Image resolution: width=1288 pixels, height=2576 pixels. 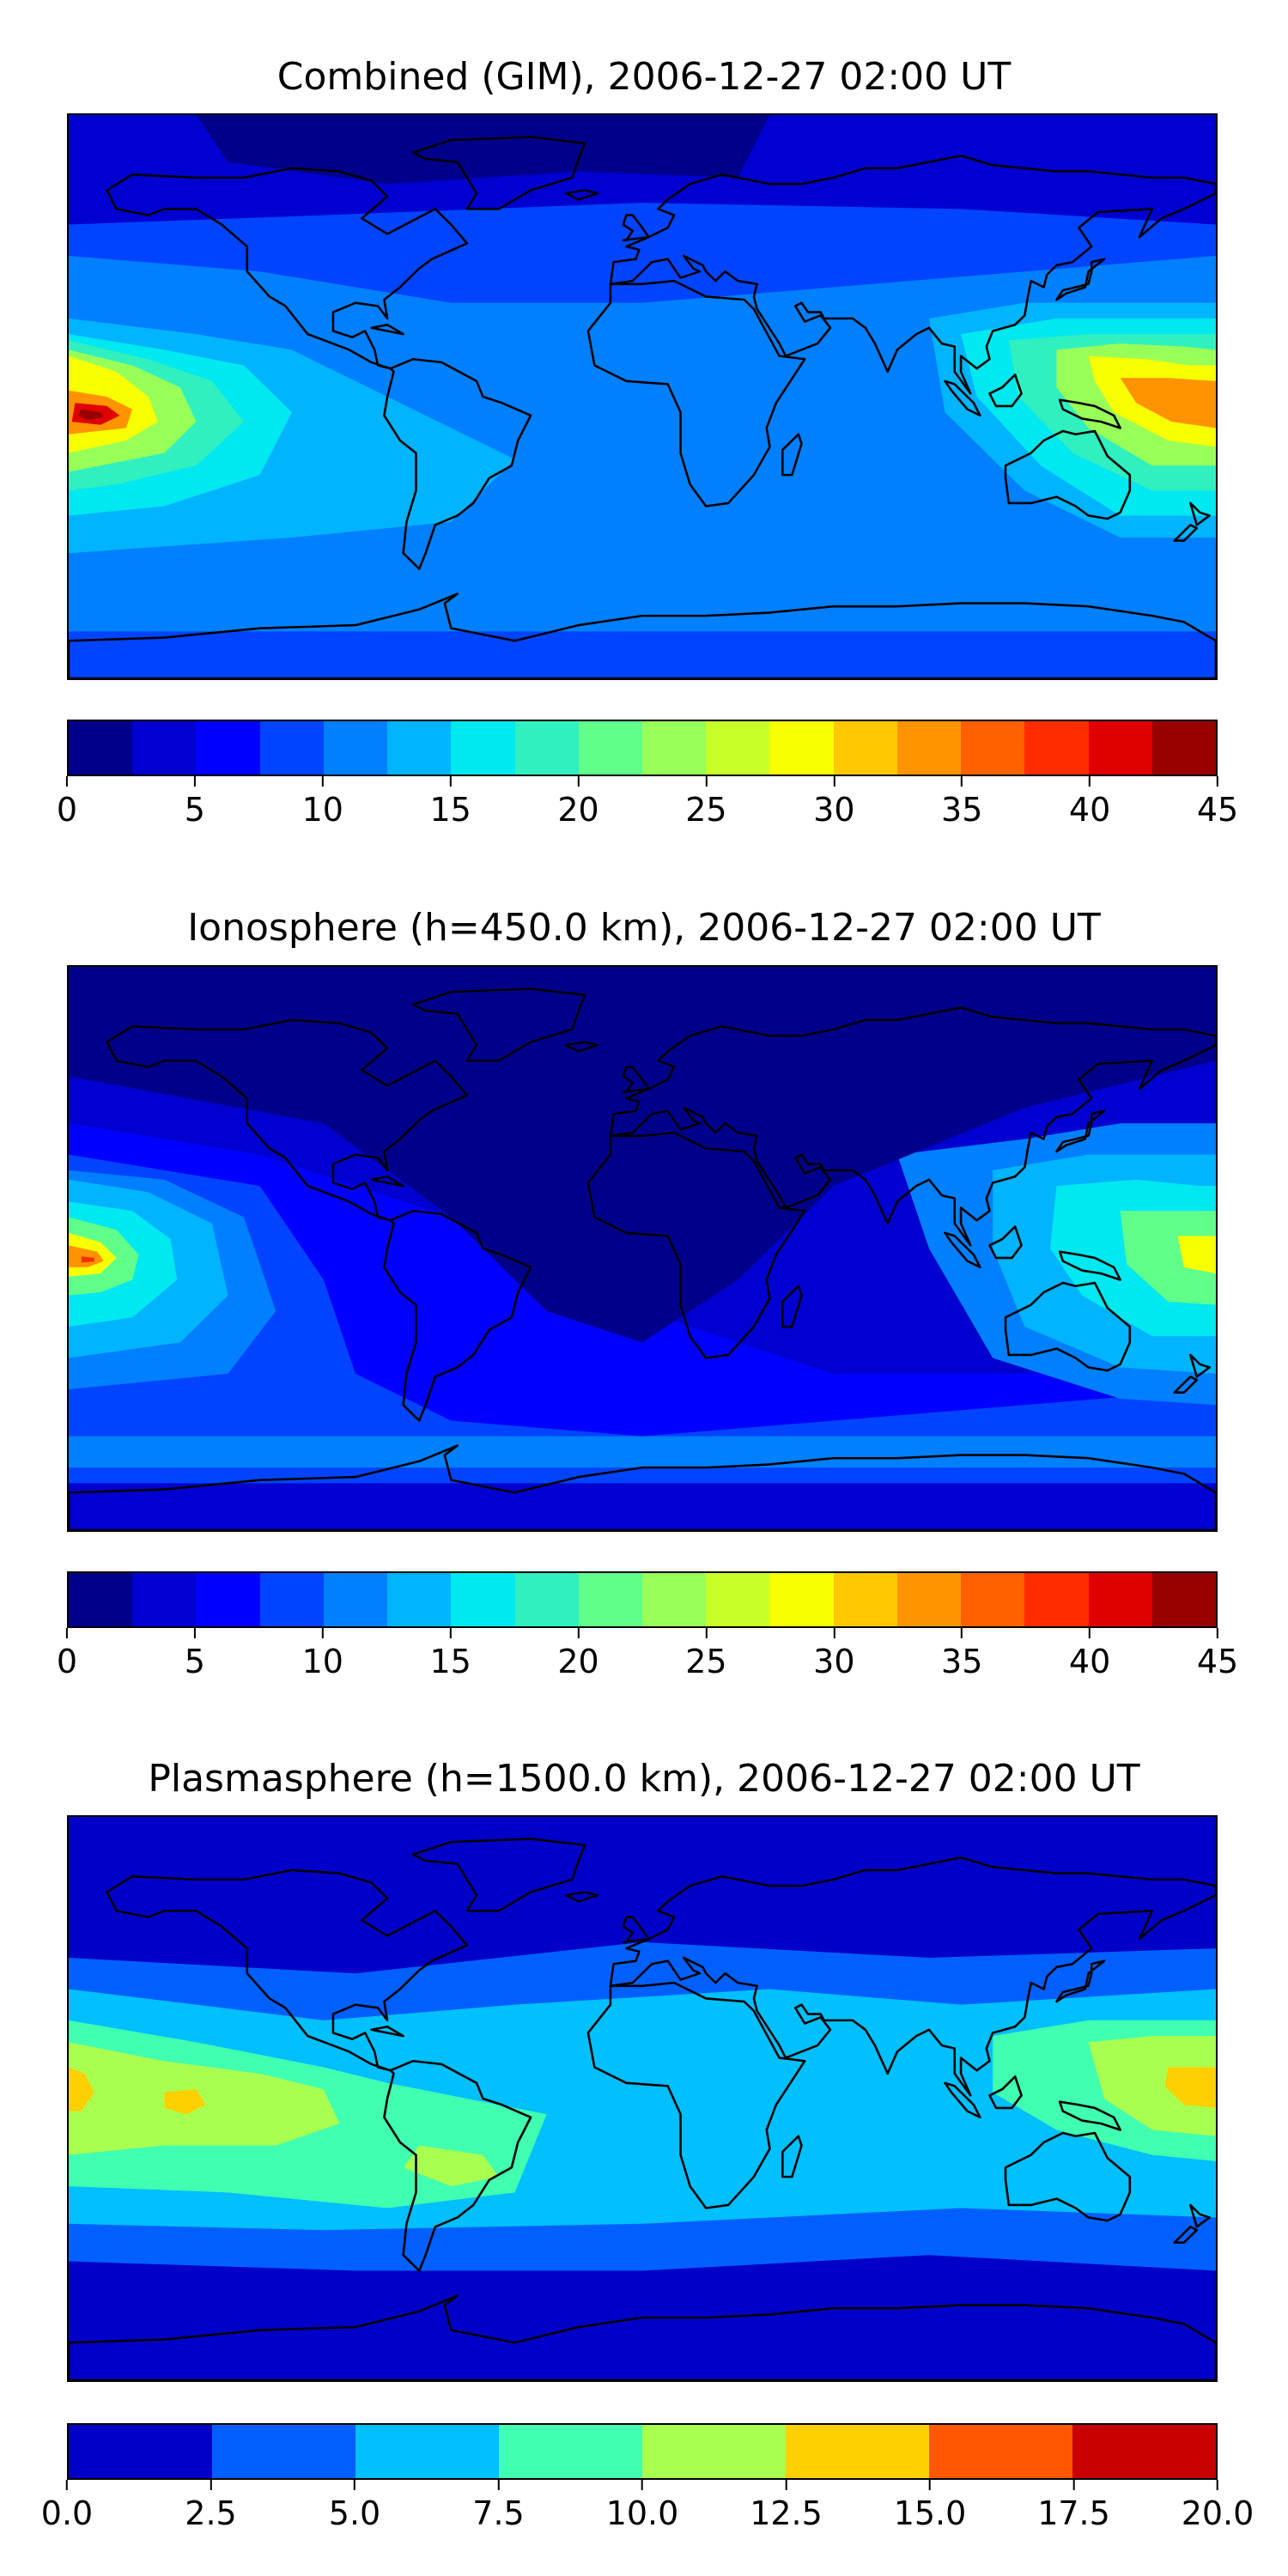 What do you see at coordinates (647, 1654) in the screenshot?
I see `colorbar-ticks-ionosphere: 0 5 10 15 20 25 30 35 40 45` at bounding box center [647, 1654].